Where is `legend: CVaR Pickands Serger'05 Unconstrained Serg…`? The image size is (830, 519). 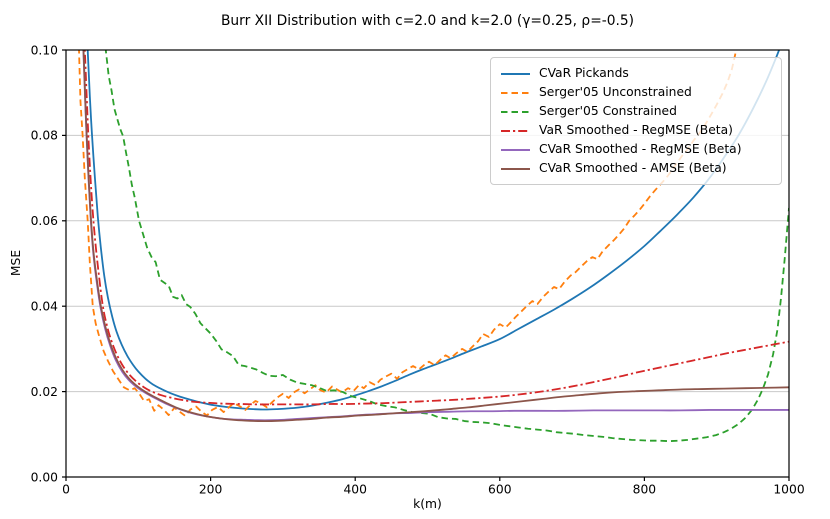 legend: CVaR Pickands Serger'05 Unconstrained Serg… is located at coordinates (636, 121).